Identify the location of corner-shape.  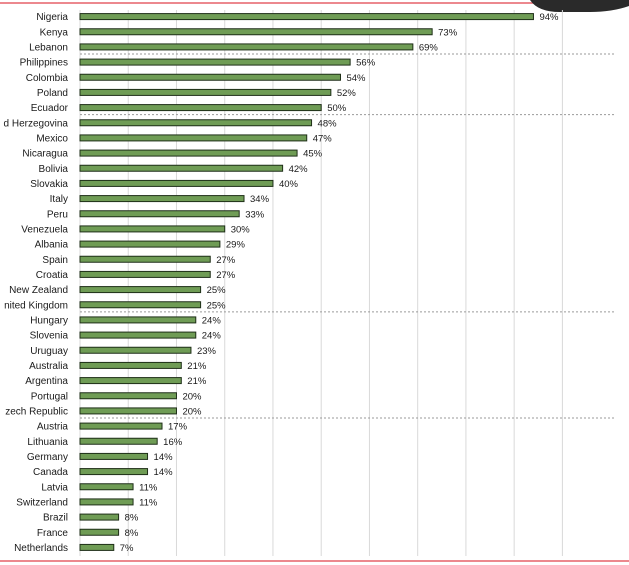
(579, 6).